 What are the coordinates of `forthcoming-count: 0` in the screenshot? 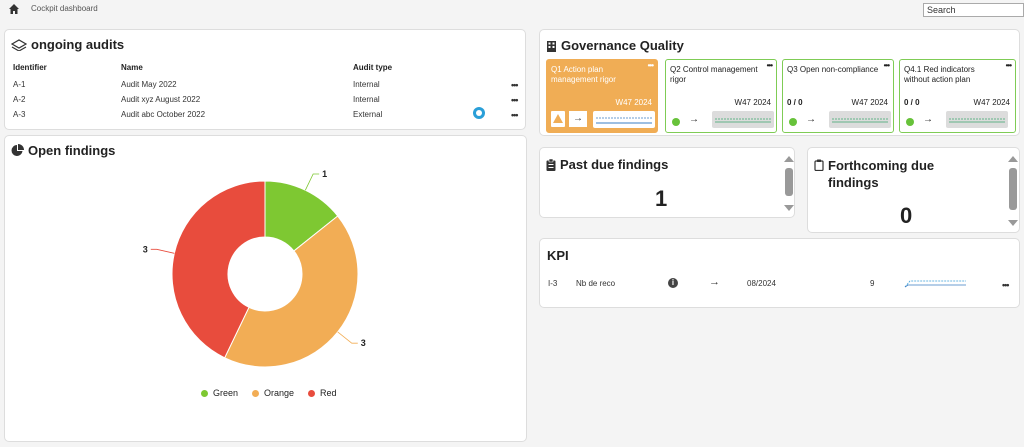 It's located at (906, 215).